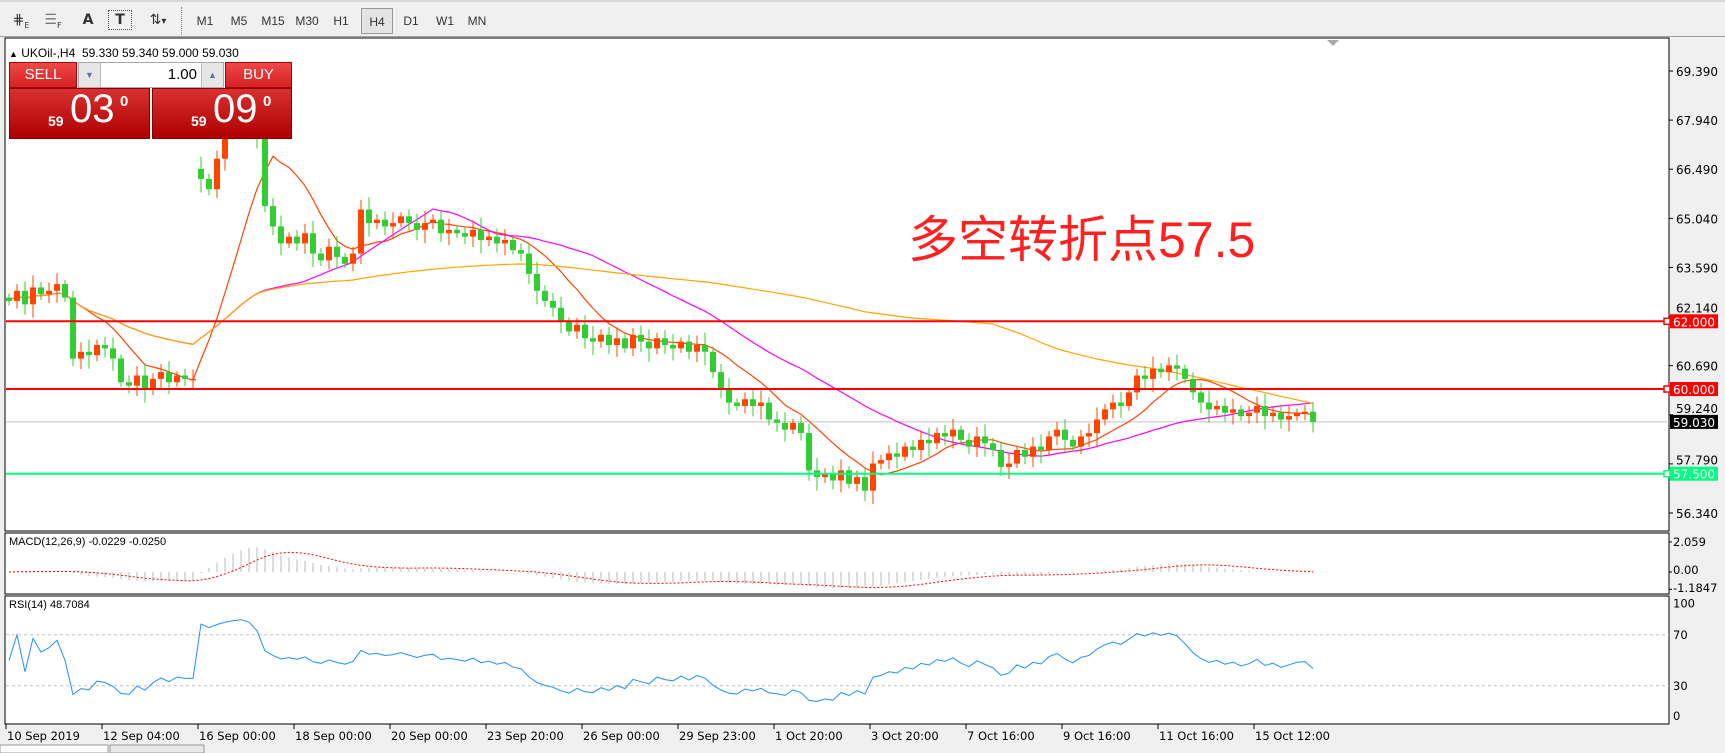 This screenshot has width=1725, height=753. Describe the element at coordinates (809, 736) in the screenshot. I see `date-axis-label: 1 Oct 20:00` at that location.